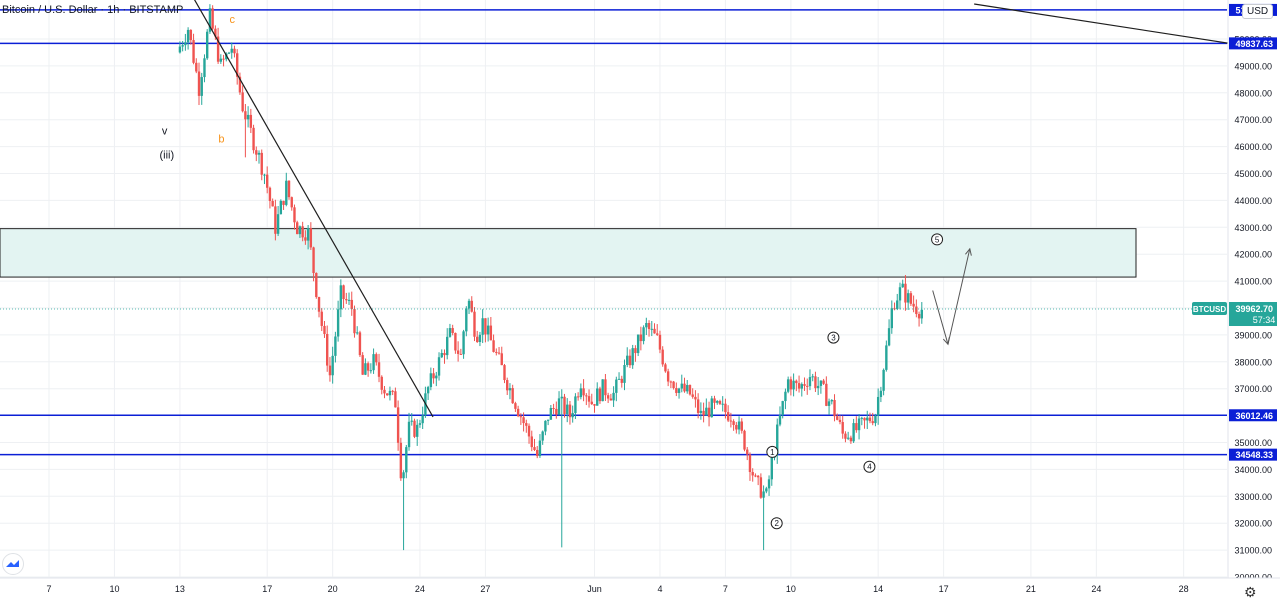 The height and width of the screenshot is (601, 1280). I want to click on wave-label: 5, so click(937, 239).